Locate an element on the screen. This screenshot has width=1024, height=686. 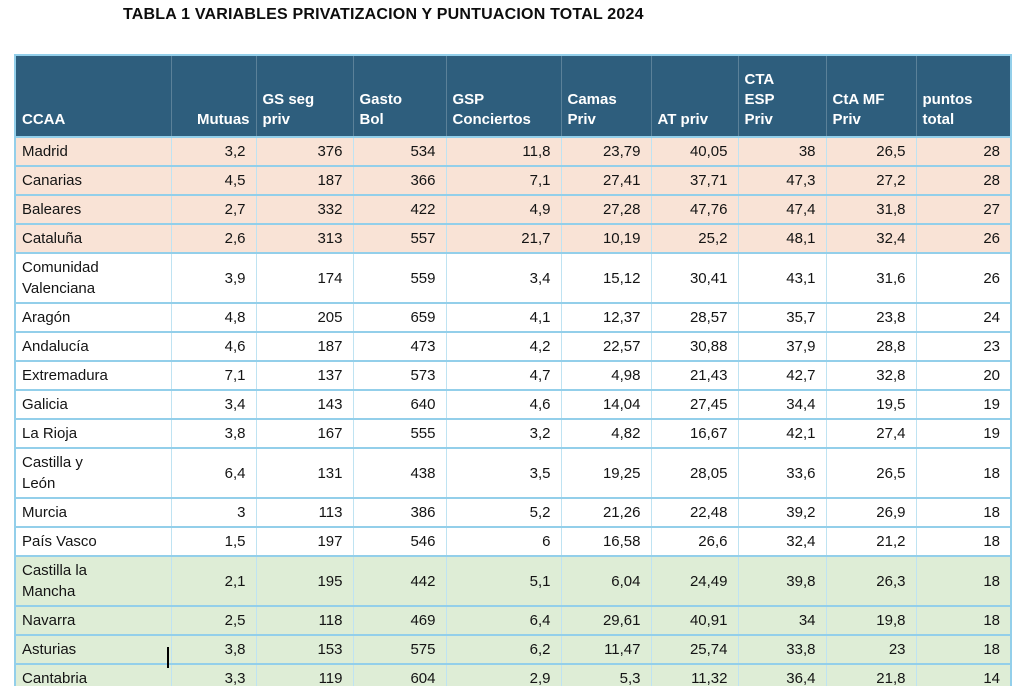
cell-value: 26,5 is located at coordinates (870, 472).